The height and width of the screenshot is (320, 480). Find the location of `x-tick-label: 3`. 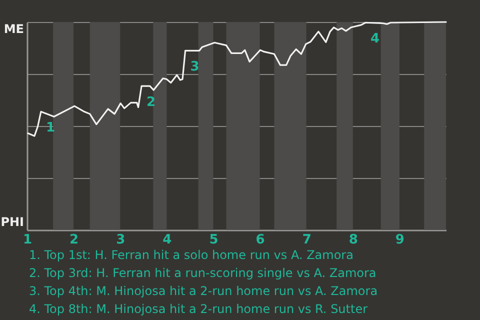

x-tick-label: 3 is located at coordinates (121, 240).